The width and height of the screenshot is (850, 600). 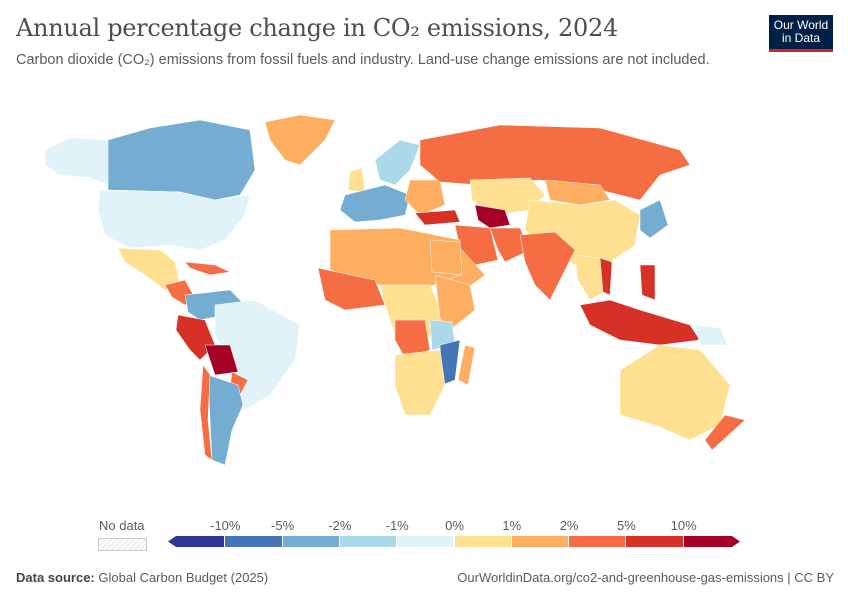 I want to click on legend-tick: 1%, so click(x=512, y=525).